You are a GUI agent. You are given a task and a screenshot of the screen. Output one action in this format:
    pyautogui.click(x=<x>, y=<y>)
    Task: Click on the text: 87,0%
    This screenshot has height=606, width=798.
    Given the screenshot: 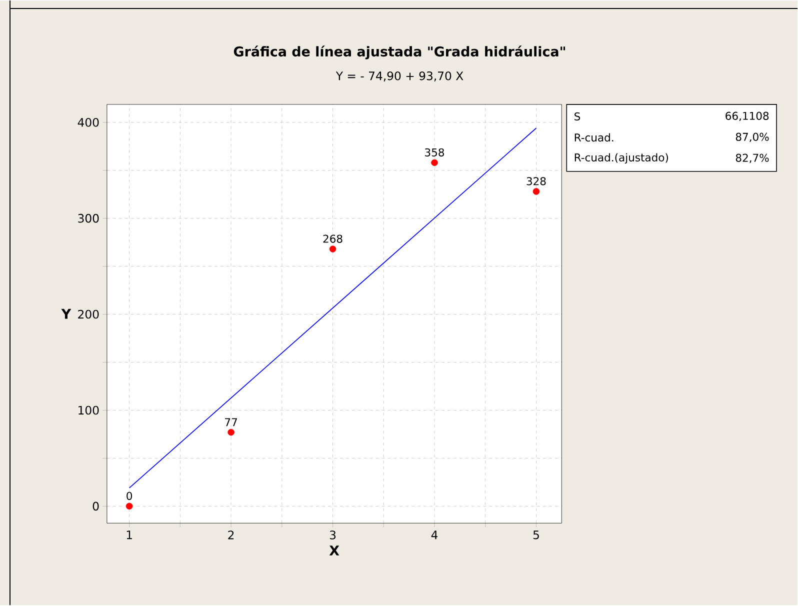 What is the action you would take?
    pyautogui.click(x=752, y=137)
    